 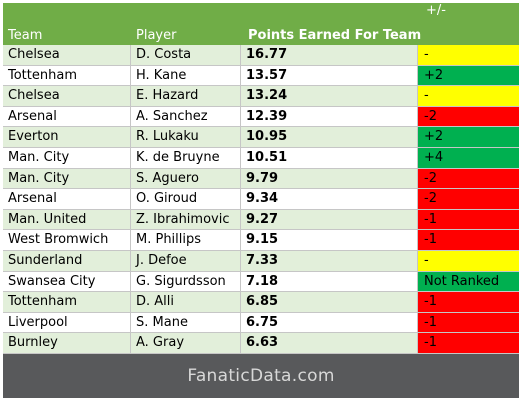 I want to click on table-row: Tottenham D. Alli 6.85 -1, so click(x=261, y=302).